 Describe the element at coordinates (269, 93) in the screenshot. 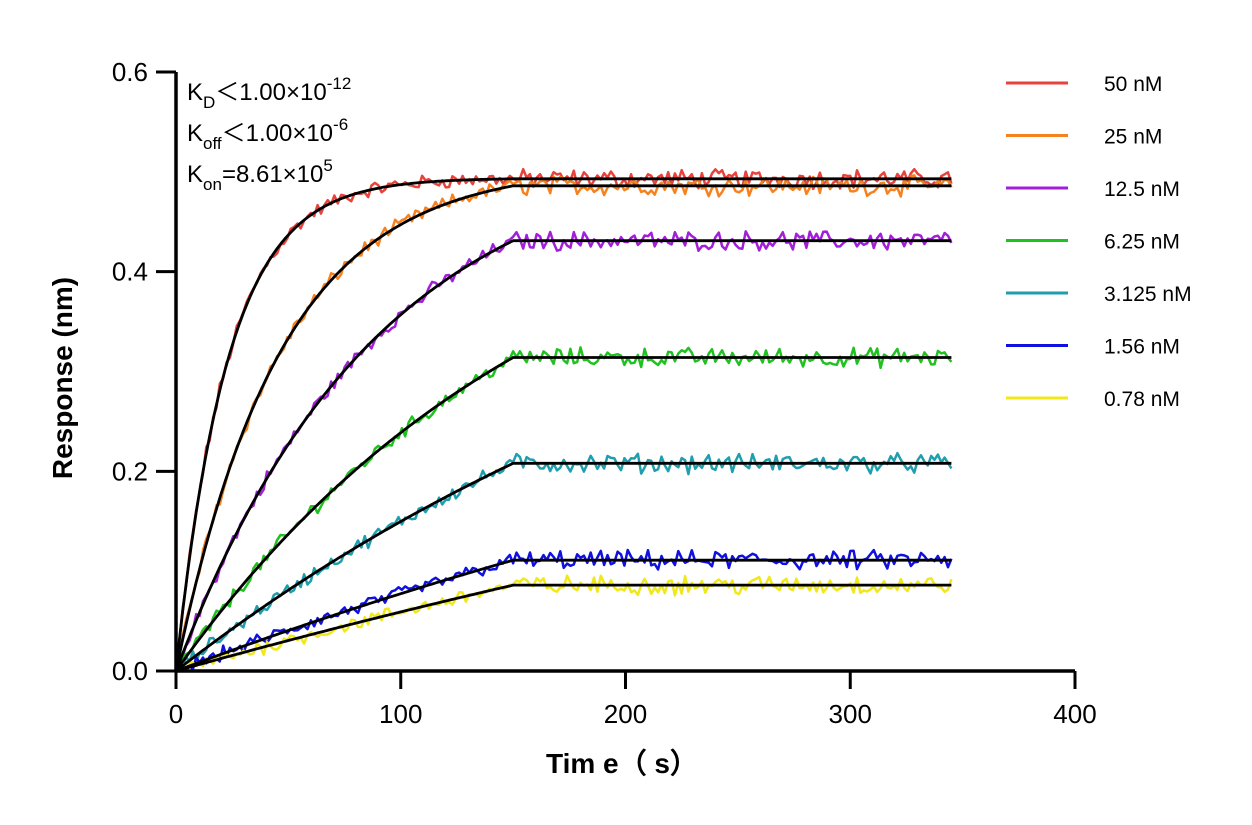

I see `kinetic-annotation-1: KD＜1.00×10-12` at that location.